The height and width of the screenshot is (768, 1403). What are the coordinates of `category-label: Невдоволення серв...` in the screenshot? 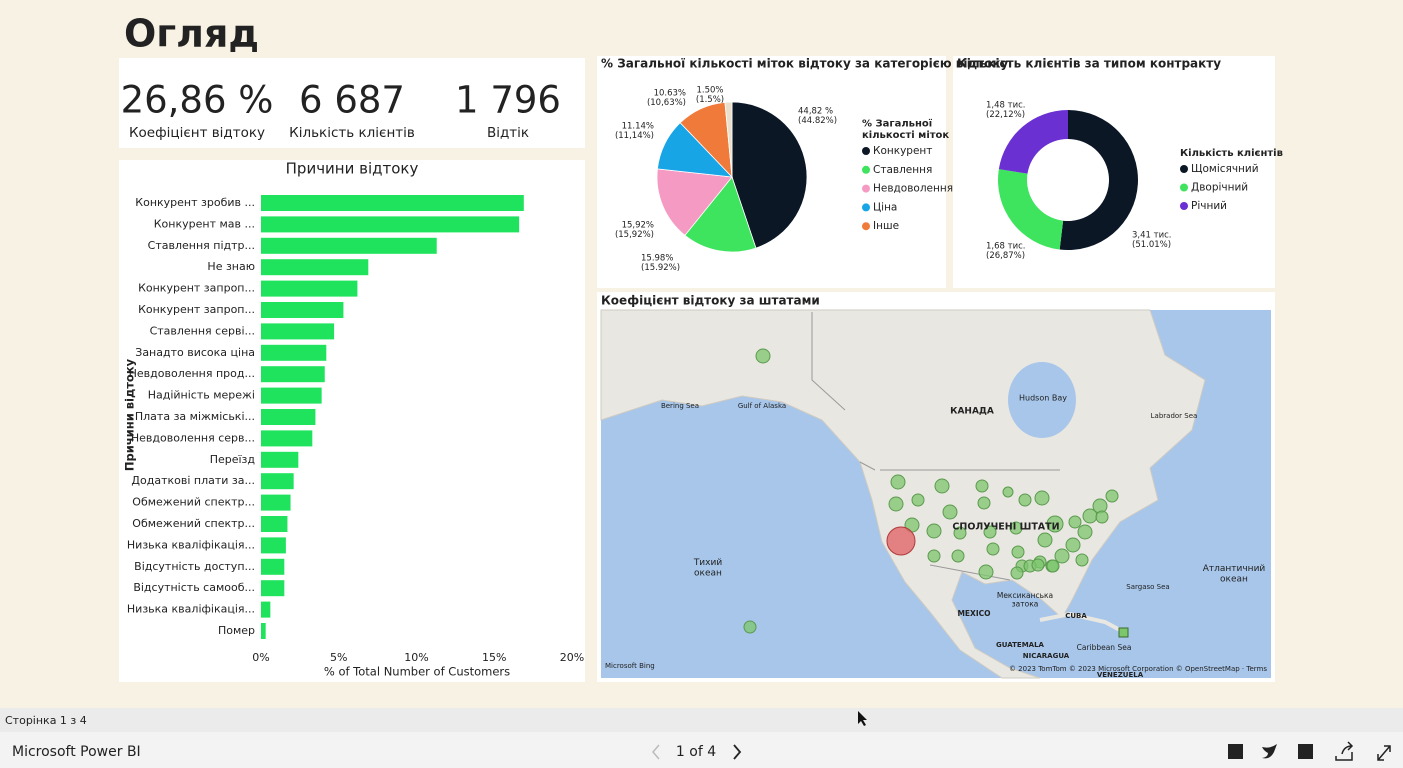 It's located at (193, 437).